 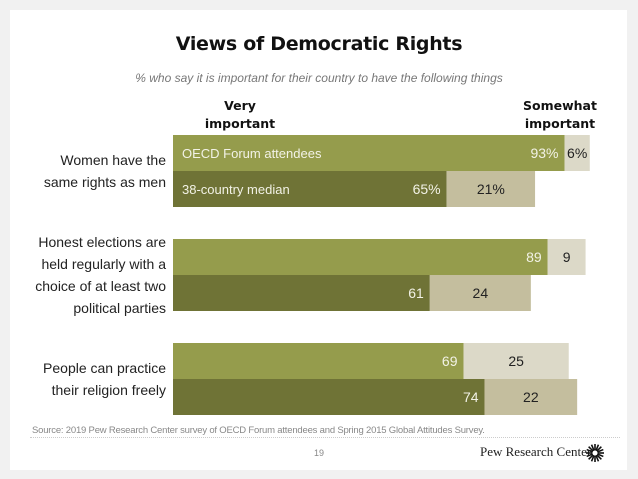 What do you see at coordinates (240, 123) in the screenshot?
I see `column-header-very-line2: important` at bounding box center [240, 123].